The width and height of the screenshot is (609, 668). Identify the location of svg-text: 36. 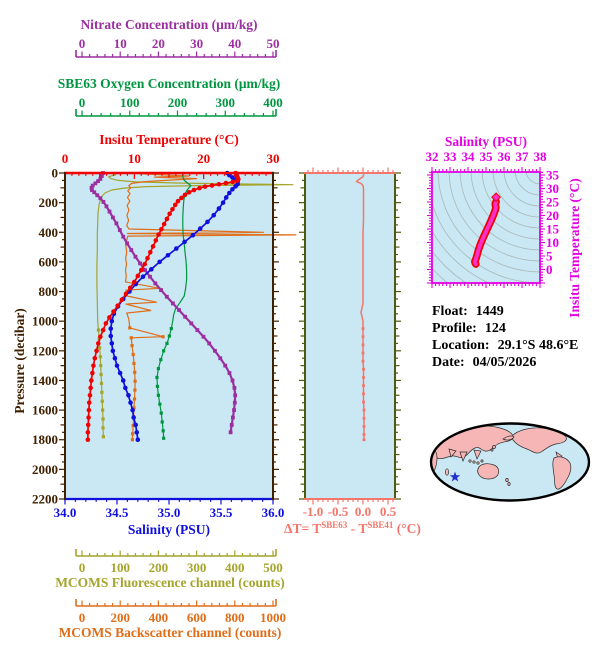
(505, 156).